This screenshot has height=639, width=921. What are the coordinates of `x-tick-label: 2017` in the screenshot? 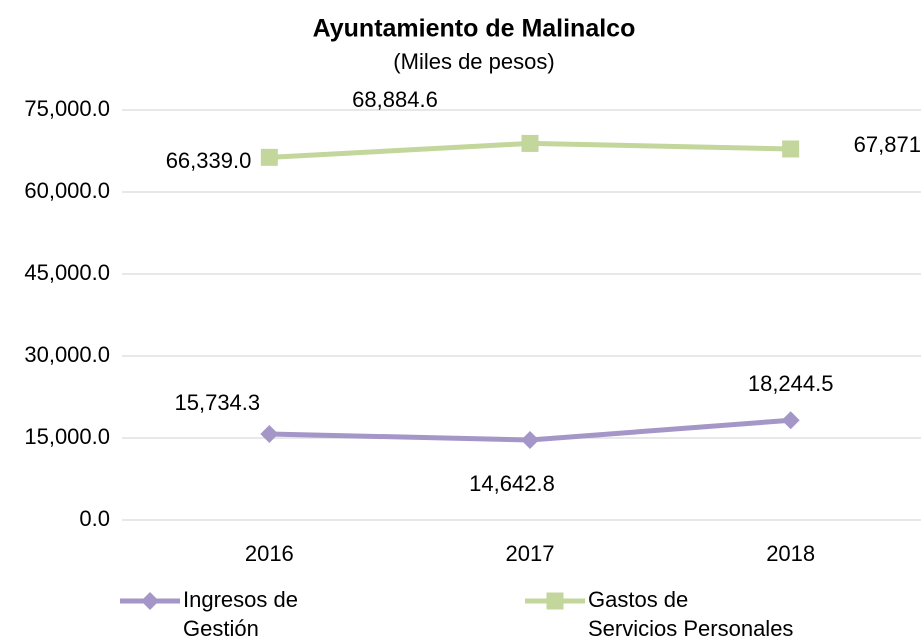 It's located at (530, 553).